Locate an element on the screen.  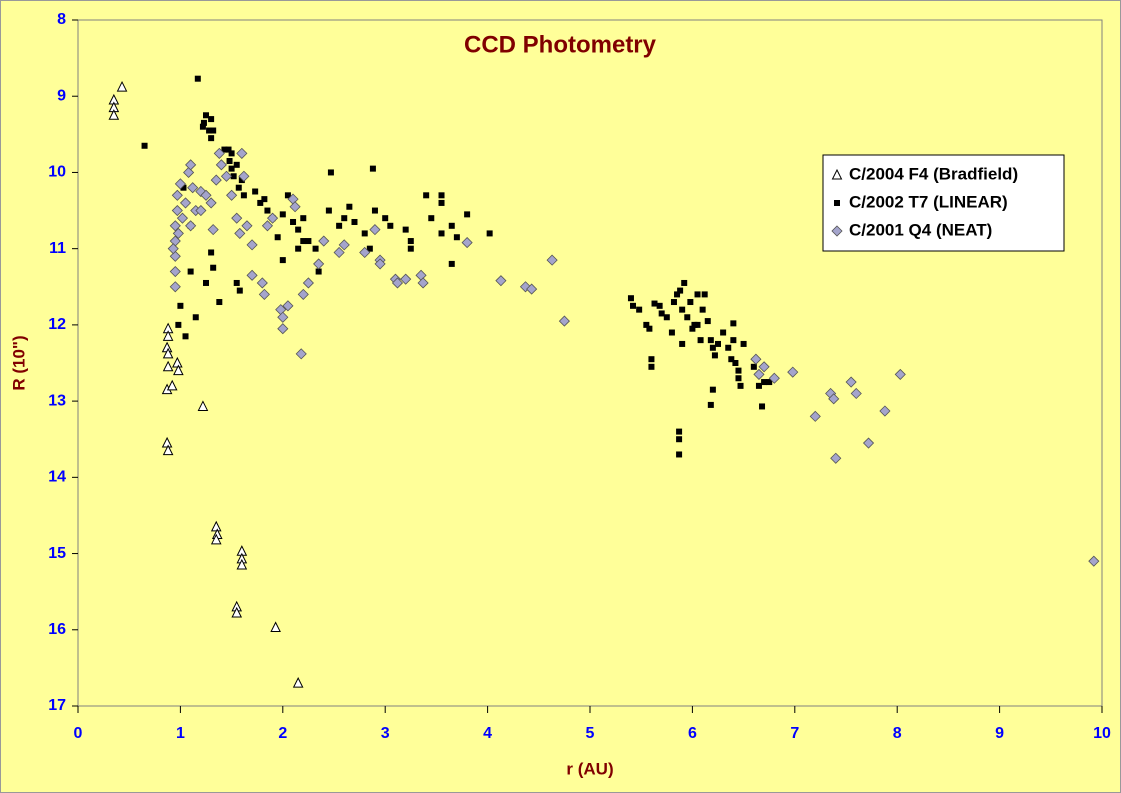
x-tick-label: 2 is located at coordinates (282, 733).